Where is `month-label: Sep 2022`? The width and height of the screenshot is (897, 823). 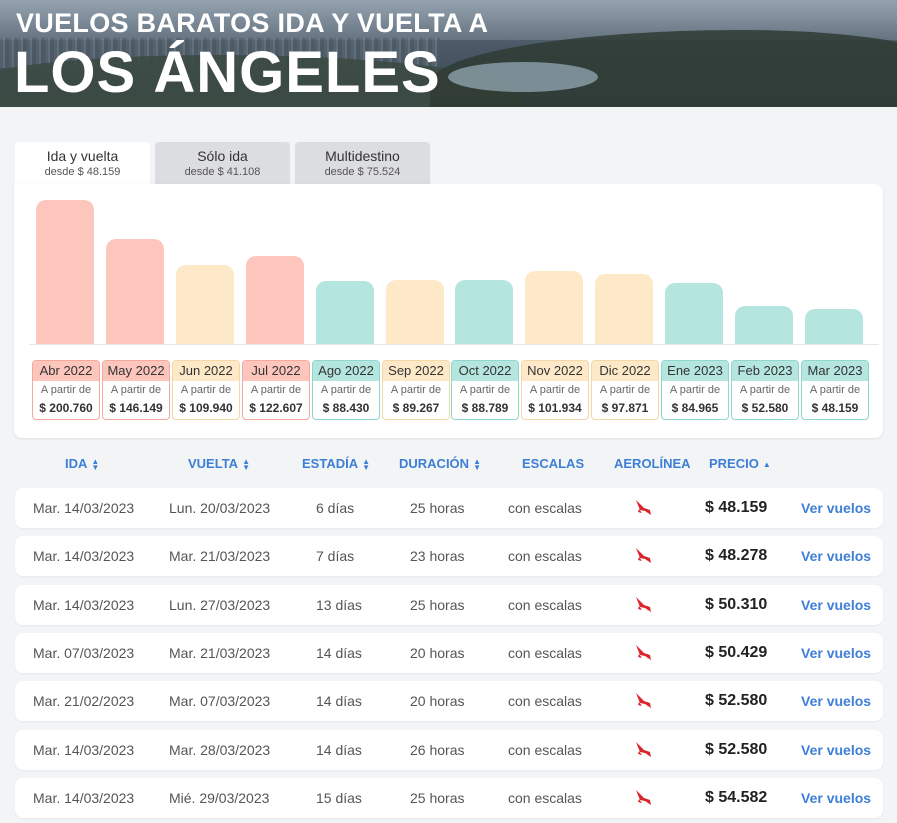
month-label: Sep 2022 is located at coordinates (416, 371).